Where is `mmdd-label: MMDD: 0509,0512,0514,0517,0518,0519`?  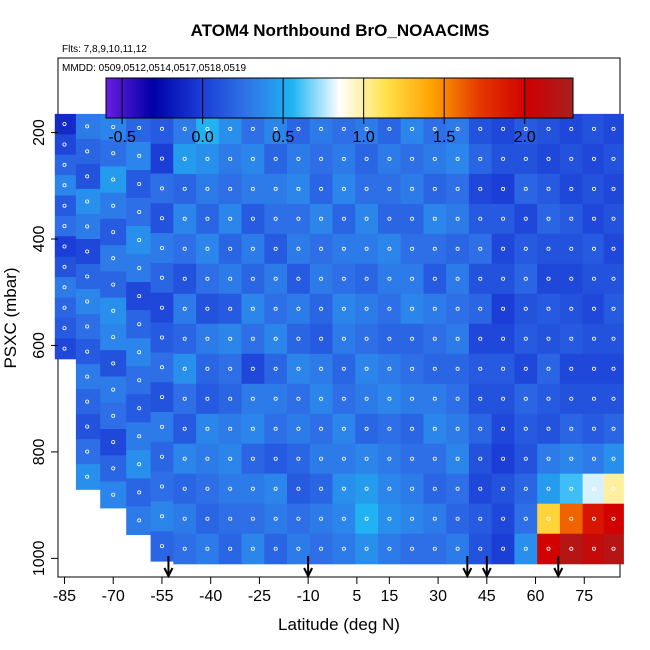 mmdd-label: MMDD: 0509,0512,0514,0517,0518,0519 is located at coordinates (154, 68).